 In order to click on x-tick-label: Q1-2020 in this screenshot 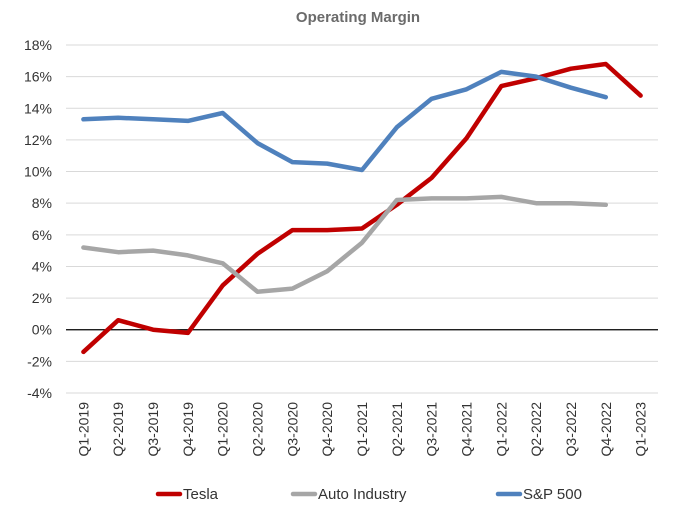, I will do `click(223, 429)`.